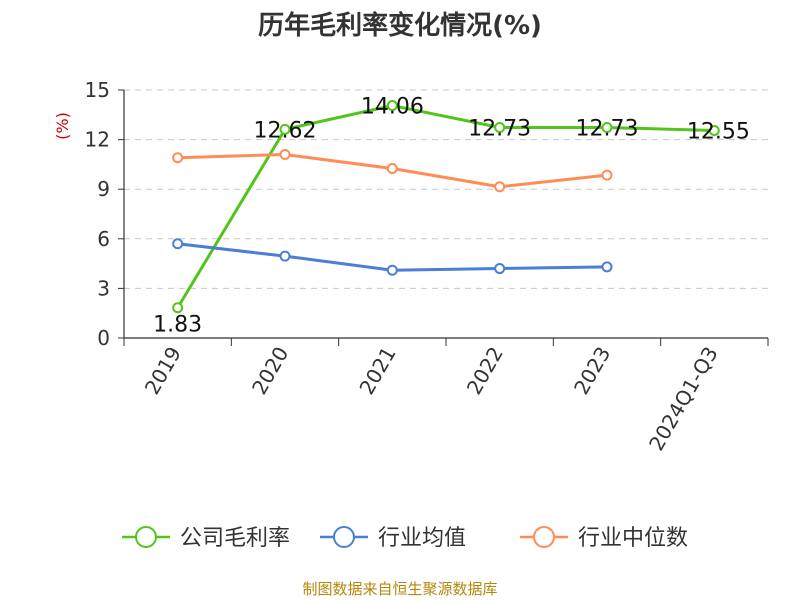 The image size is (800, 600). What do you see at coordinates (592, 371) in the screenshot?
I see `x-tick-label: 2023` at bounding box center [592, 371].